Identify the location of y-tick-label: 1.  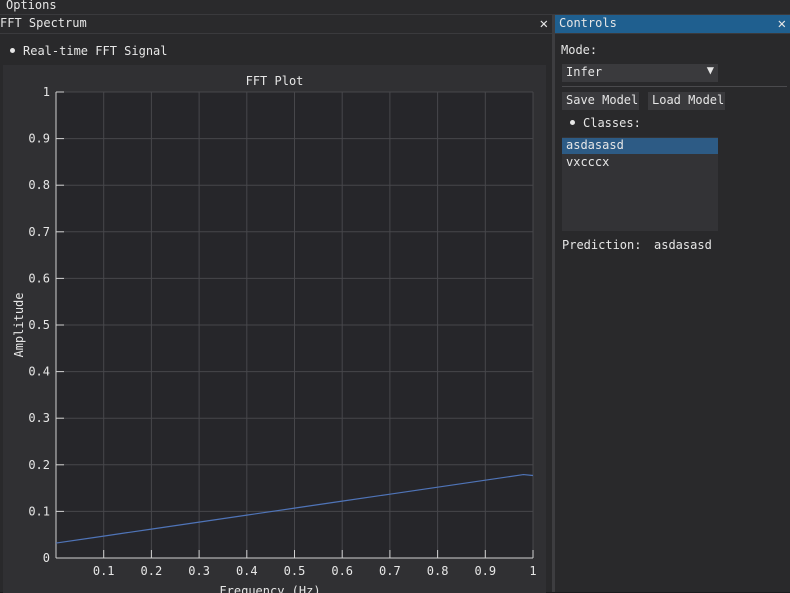
(46, 92).